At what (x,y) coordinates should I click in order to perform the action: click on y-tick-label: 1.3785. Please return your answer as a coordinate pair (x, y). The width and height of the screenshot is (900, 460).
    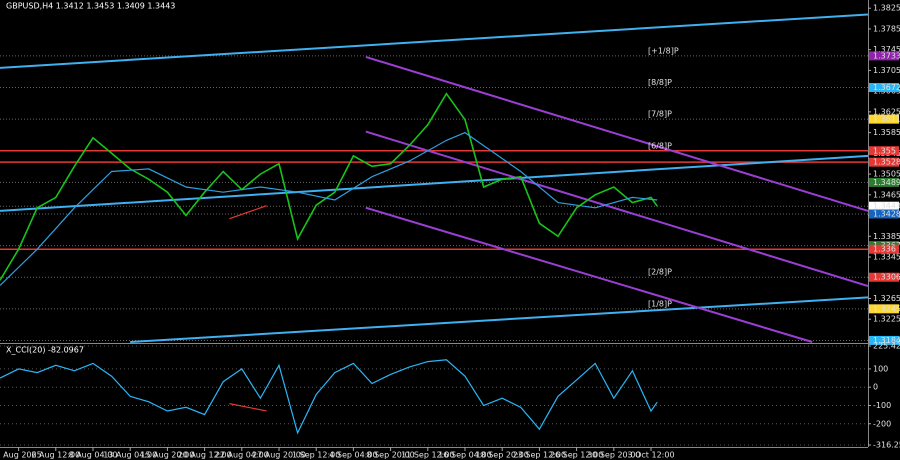
    Looking at the image, I should click on (886, 28).